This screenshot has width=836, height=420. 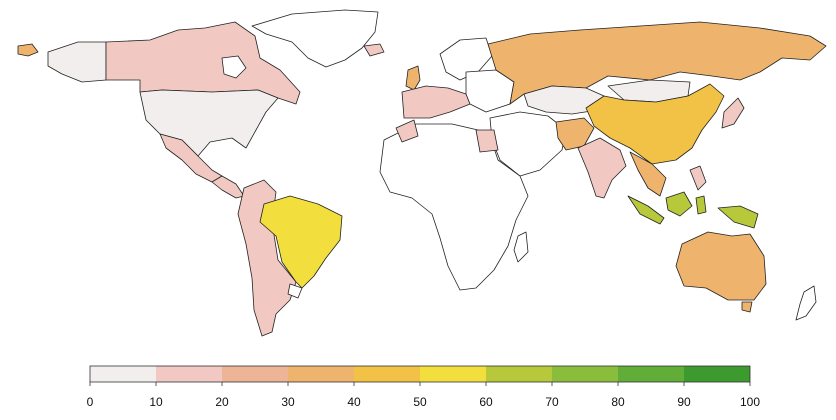 What do you see at coordinates (698, 178) in the screenshot?
I see `philippines` at bounding box center [698, 178].